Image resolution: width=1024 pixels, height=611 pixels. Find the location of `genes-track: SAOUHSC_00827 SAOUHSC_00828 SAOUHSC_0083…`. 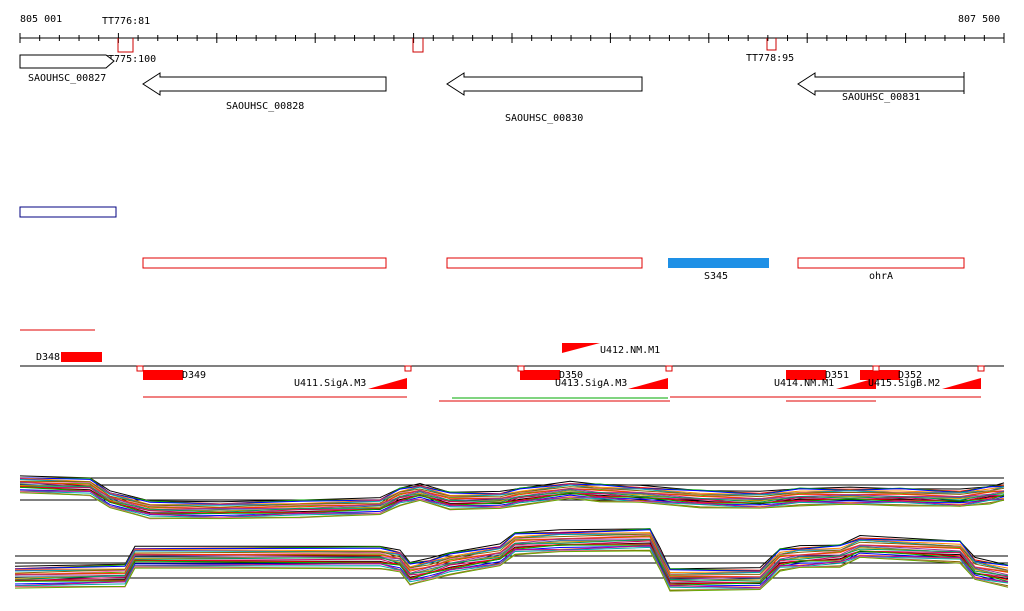

genes-track: SAOUHSC_00827 SAOUHSC_00828 SAOUHSC_0083… is located at coordinates (492, 89).